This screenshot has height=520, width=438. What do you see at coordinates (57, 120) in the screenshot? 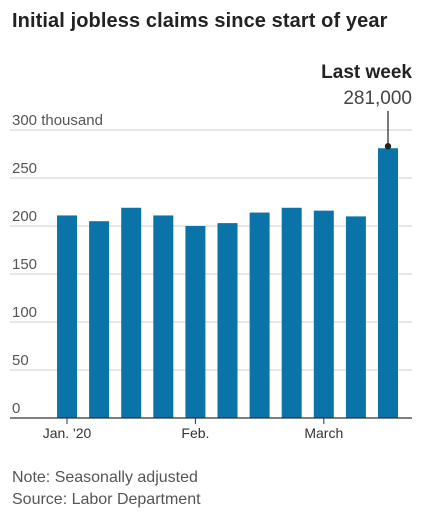
I see `y-tick-label: 300 thousand` at bounding box center [57, 120].